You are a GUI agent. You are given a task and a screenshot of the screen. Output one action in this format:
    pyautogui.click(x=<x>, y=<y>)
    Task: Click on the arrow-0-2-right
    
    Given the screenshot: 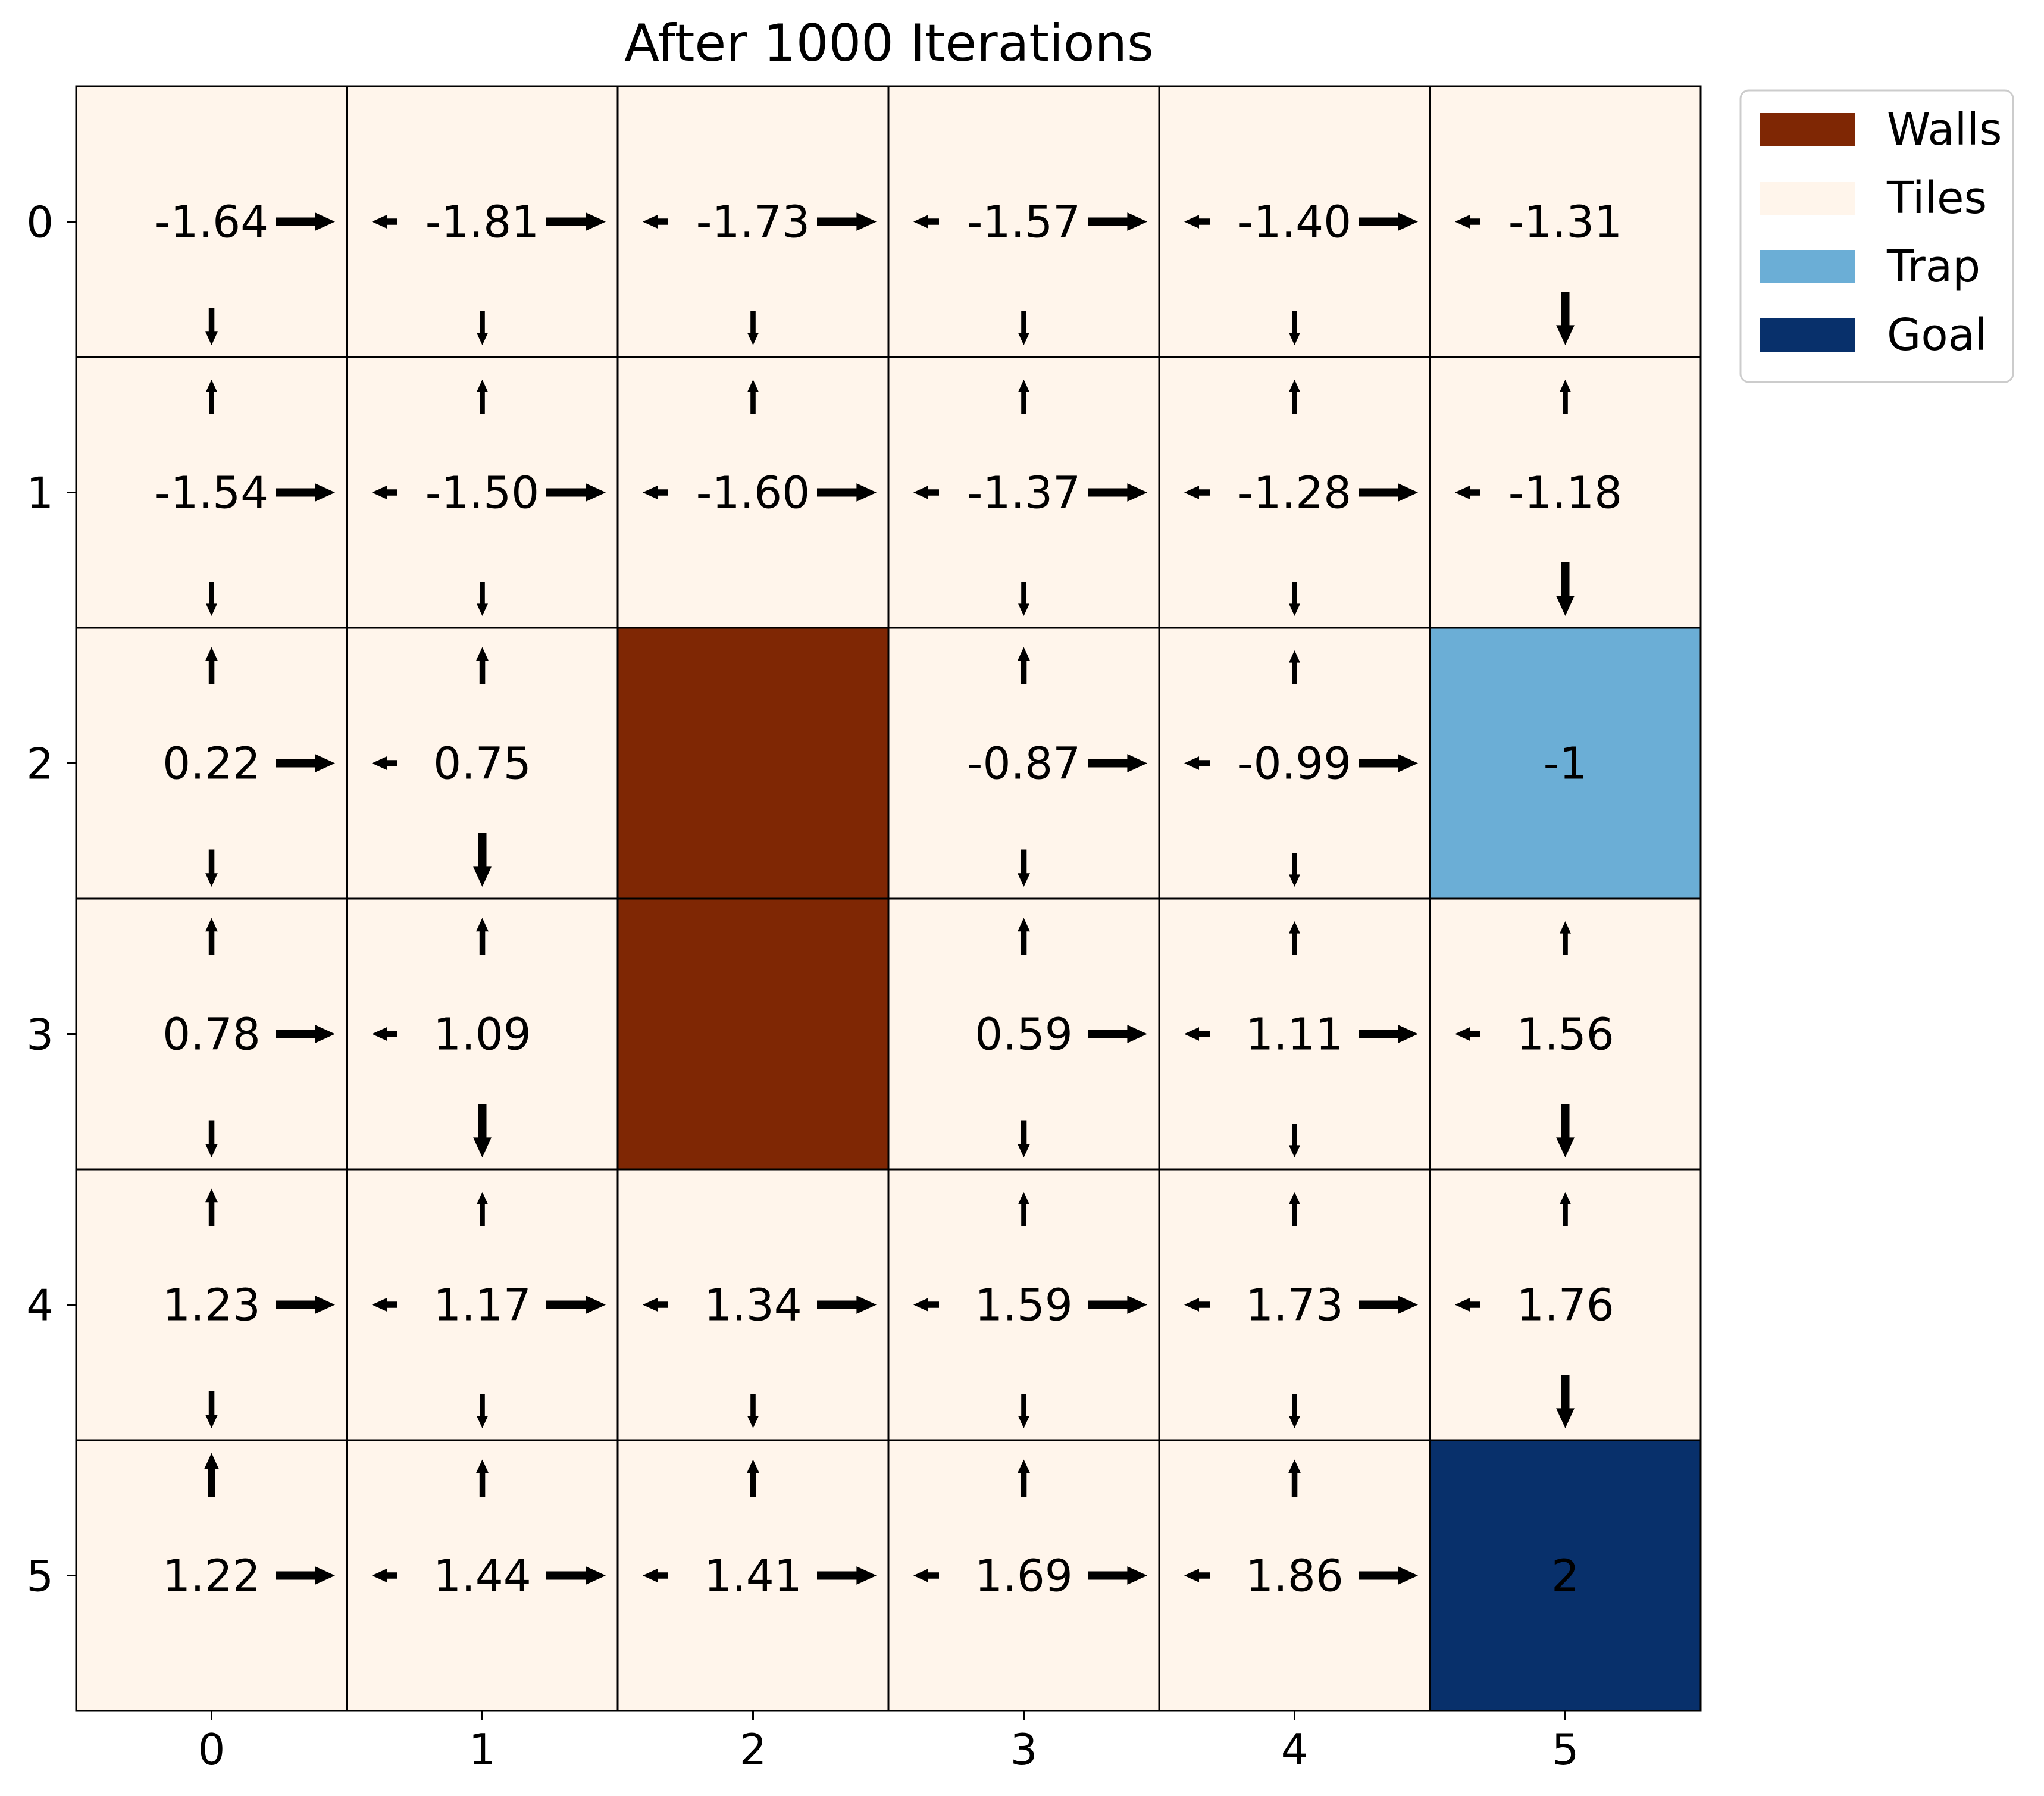 What is the action you would take?
    pyautogui.click(x=847, y=221)
    